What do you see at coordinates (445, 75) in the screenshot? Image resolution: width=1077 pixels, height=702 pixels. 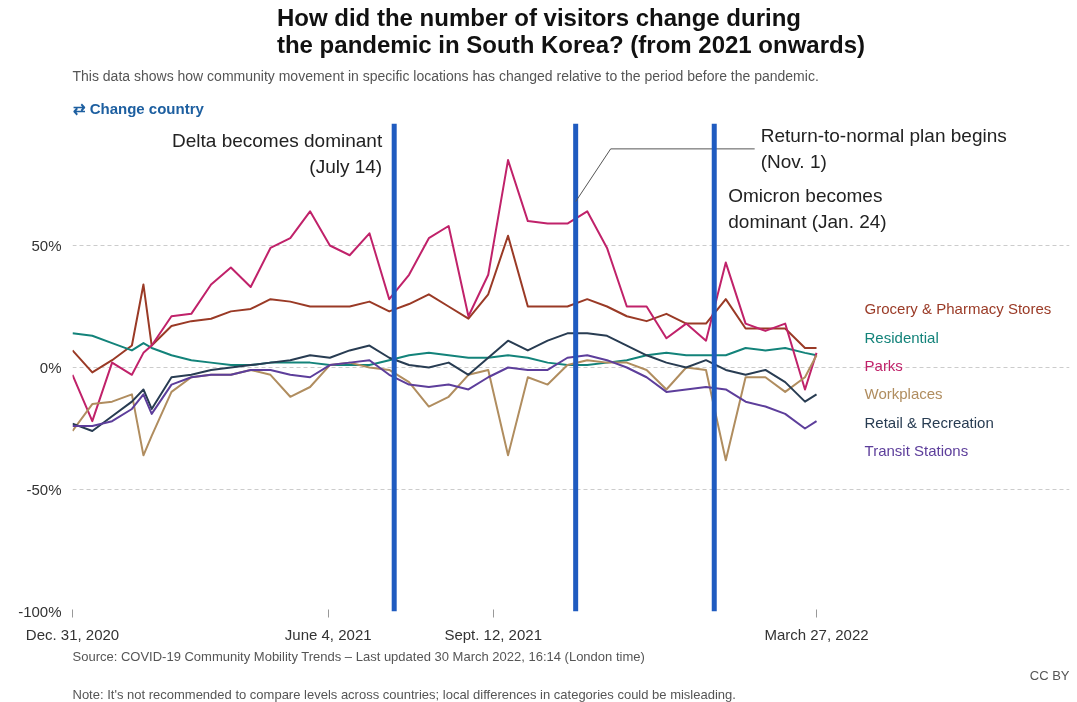 I see `chart-subtitle: This data shows how community movement in specific locations has changed relative to the period before the pandemic.` at bounding box center [445, 75].